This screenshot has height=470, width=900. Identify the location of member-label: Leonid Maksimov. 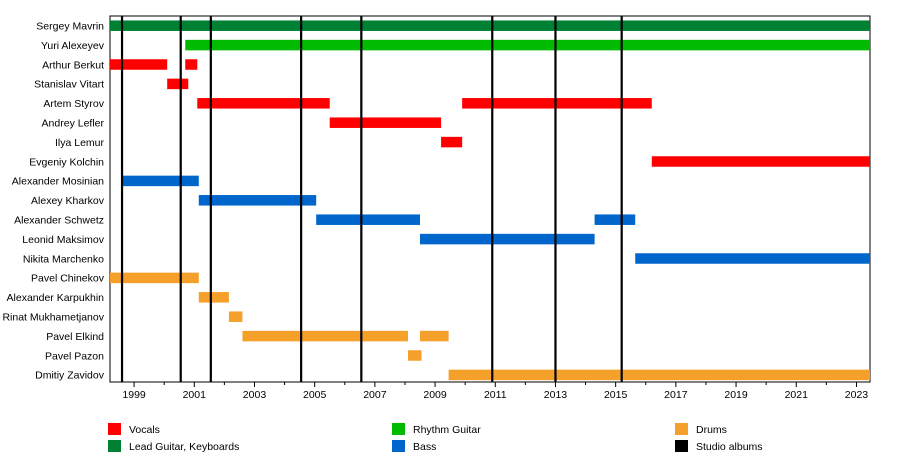
(63, 240).